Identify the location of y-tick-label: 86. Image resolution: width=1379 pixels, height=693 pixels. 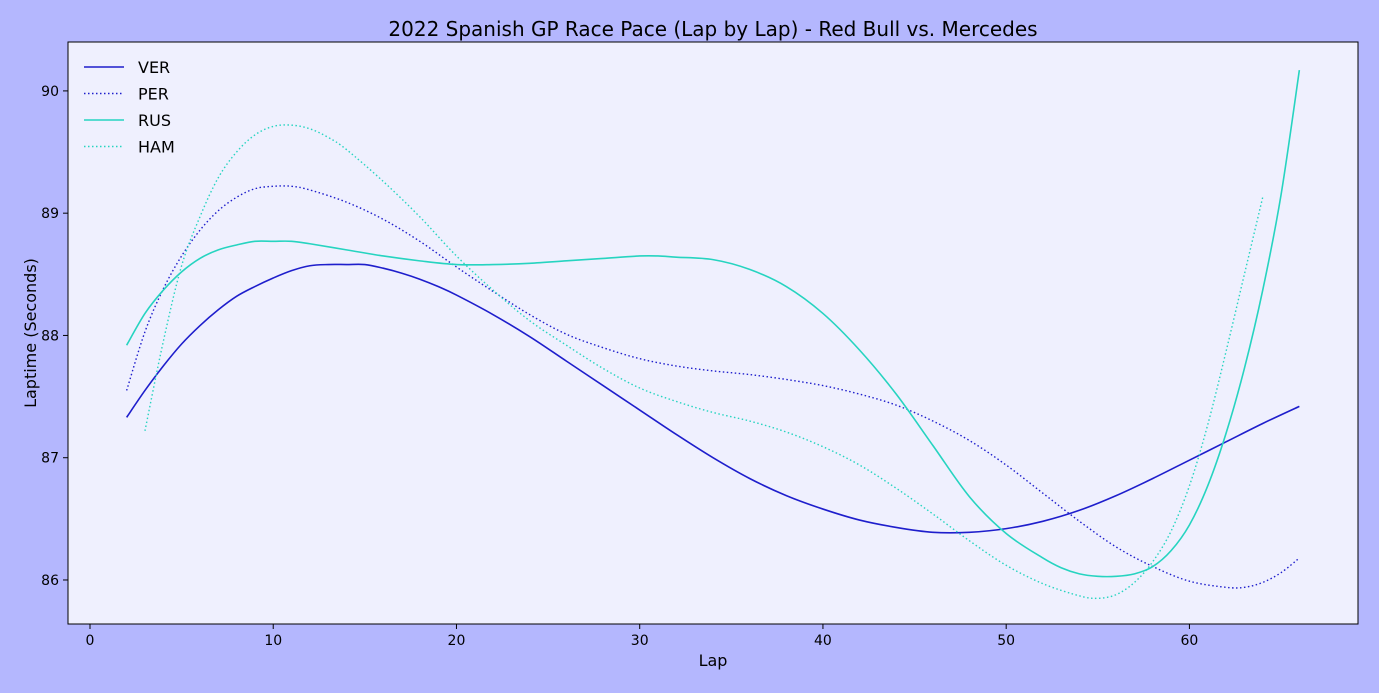
(50, 581).